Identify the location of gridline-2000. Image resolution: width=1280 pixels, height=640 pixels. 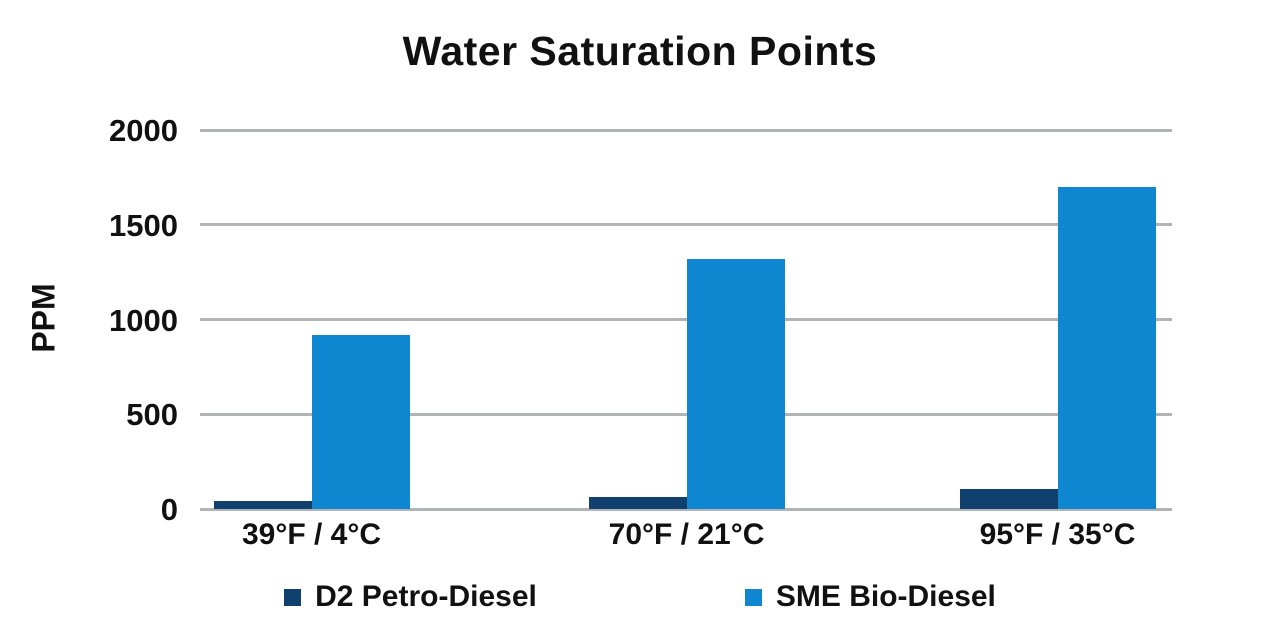
(686, 130).